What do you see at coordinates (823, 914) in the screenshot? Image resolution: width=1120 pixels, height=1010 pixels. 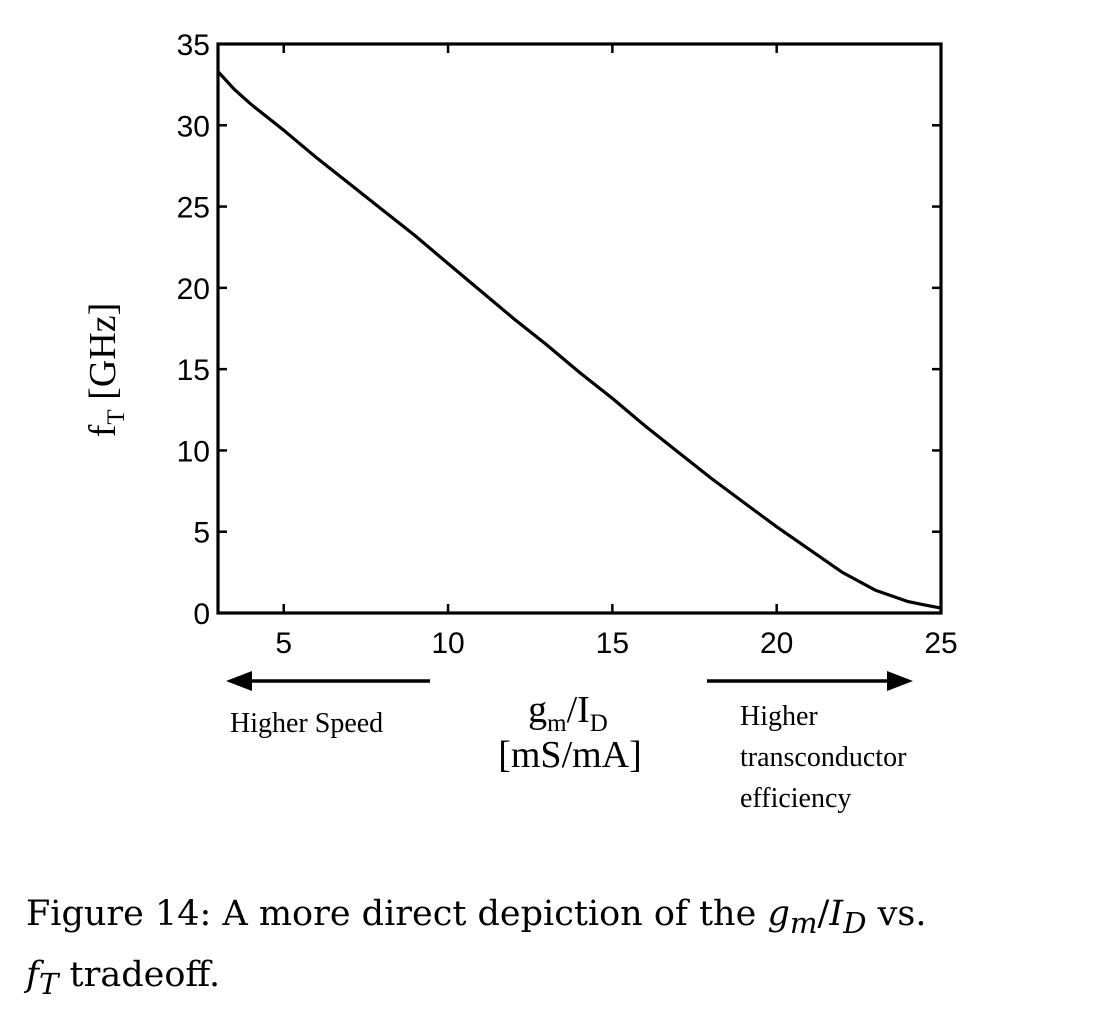 I see `caption-slash: /` at bounding box center [823, 914].